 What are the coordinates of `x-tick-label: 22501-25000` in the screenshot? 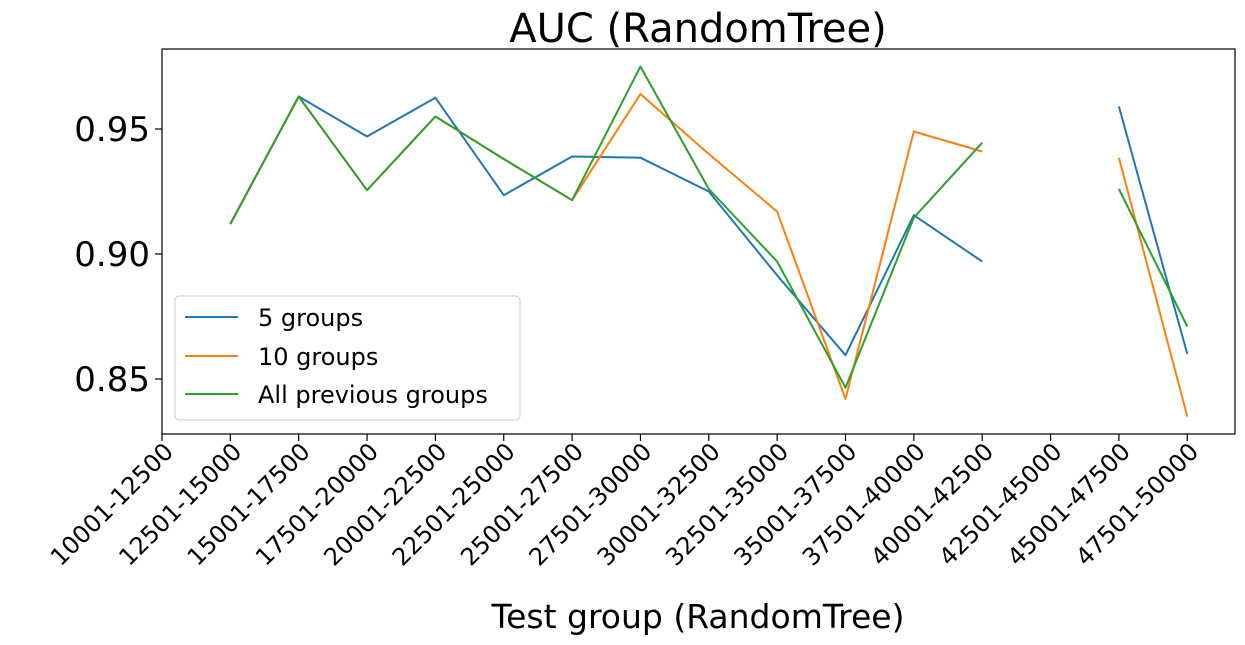 It's located at (454, 505).